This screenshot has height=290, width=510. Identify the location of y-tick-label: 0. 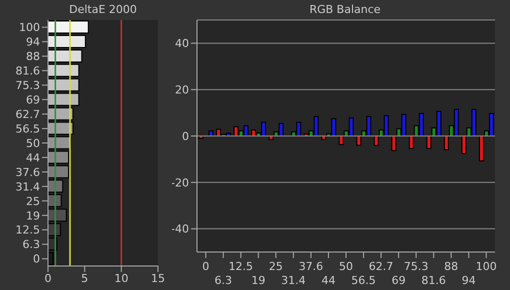
(185, 136).